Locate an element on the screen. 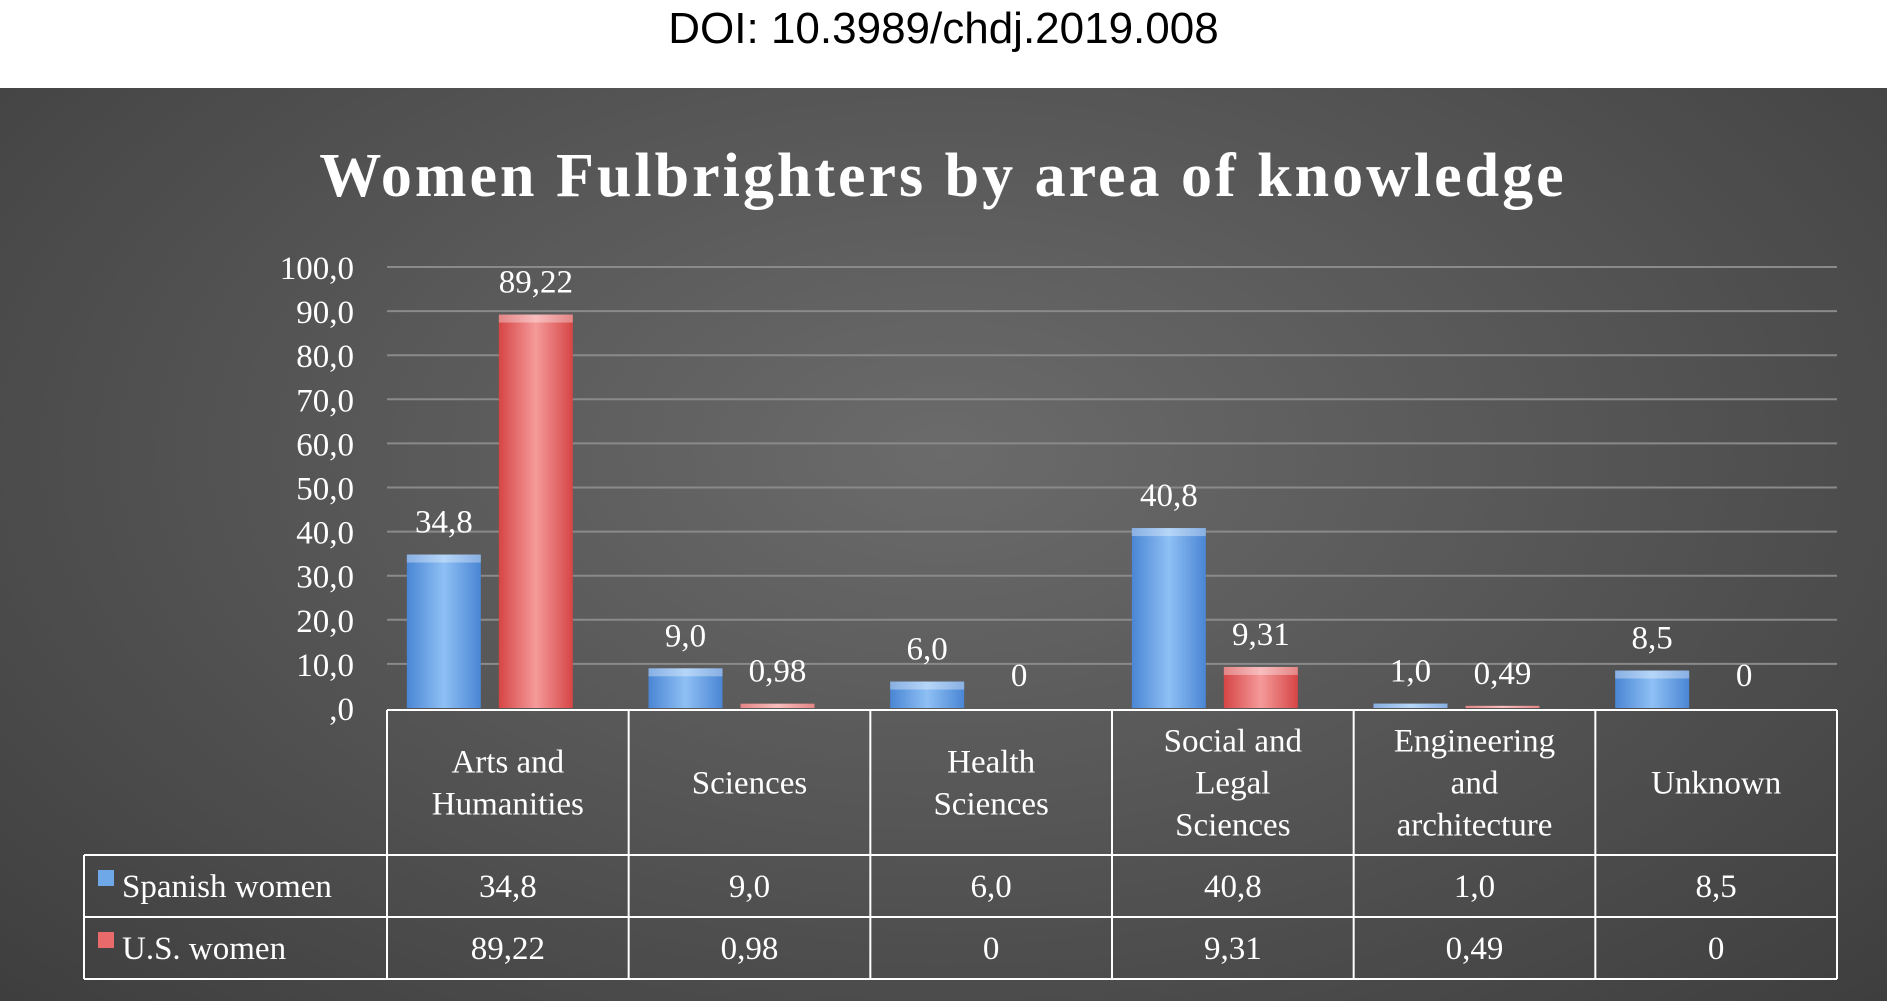 This screenshot has width=1887, height=1001. category-label: Humanities is located at coordinates (508, 805).